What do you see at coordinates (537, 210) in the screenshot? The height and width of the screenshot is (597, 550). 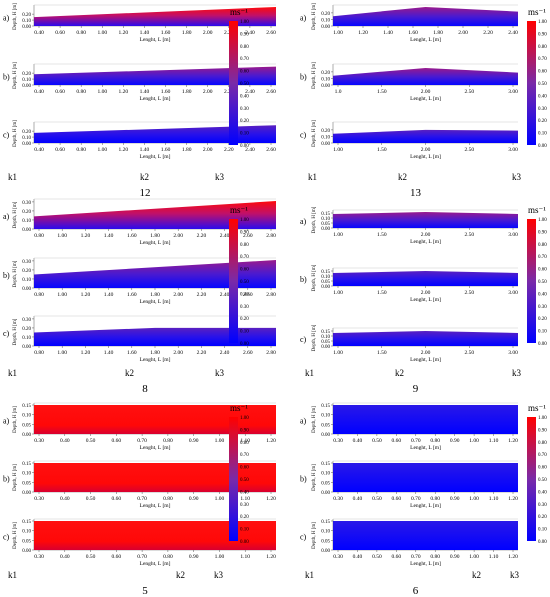 I see `colorbar-unit: ms⁻¹` at bounding box center [537, 210].